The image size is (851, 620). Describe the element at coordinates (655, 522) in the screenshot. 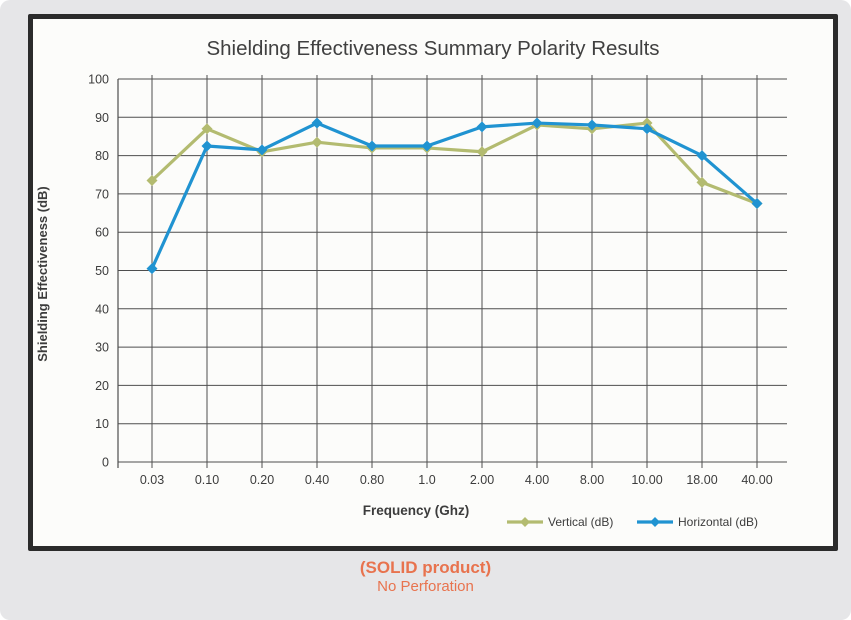

I see `legend-swatch-marker-horizontal` at that location.